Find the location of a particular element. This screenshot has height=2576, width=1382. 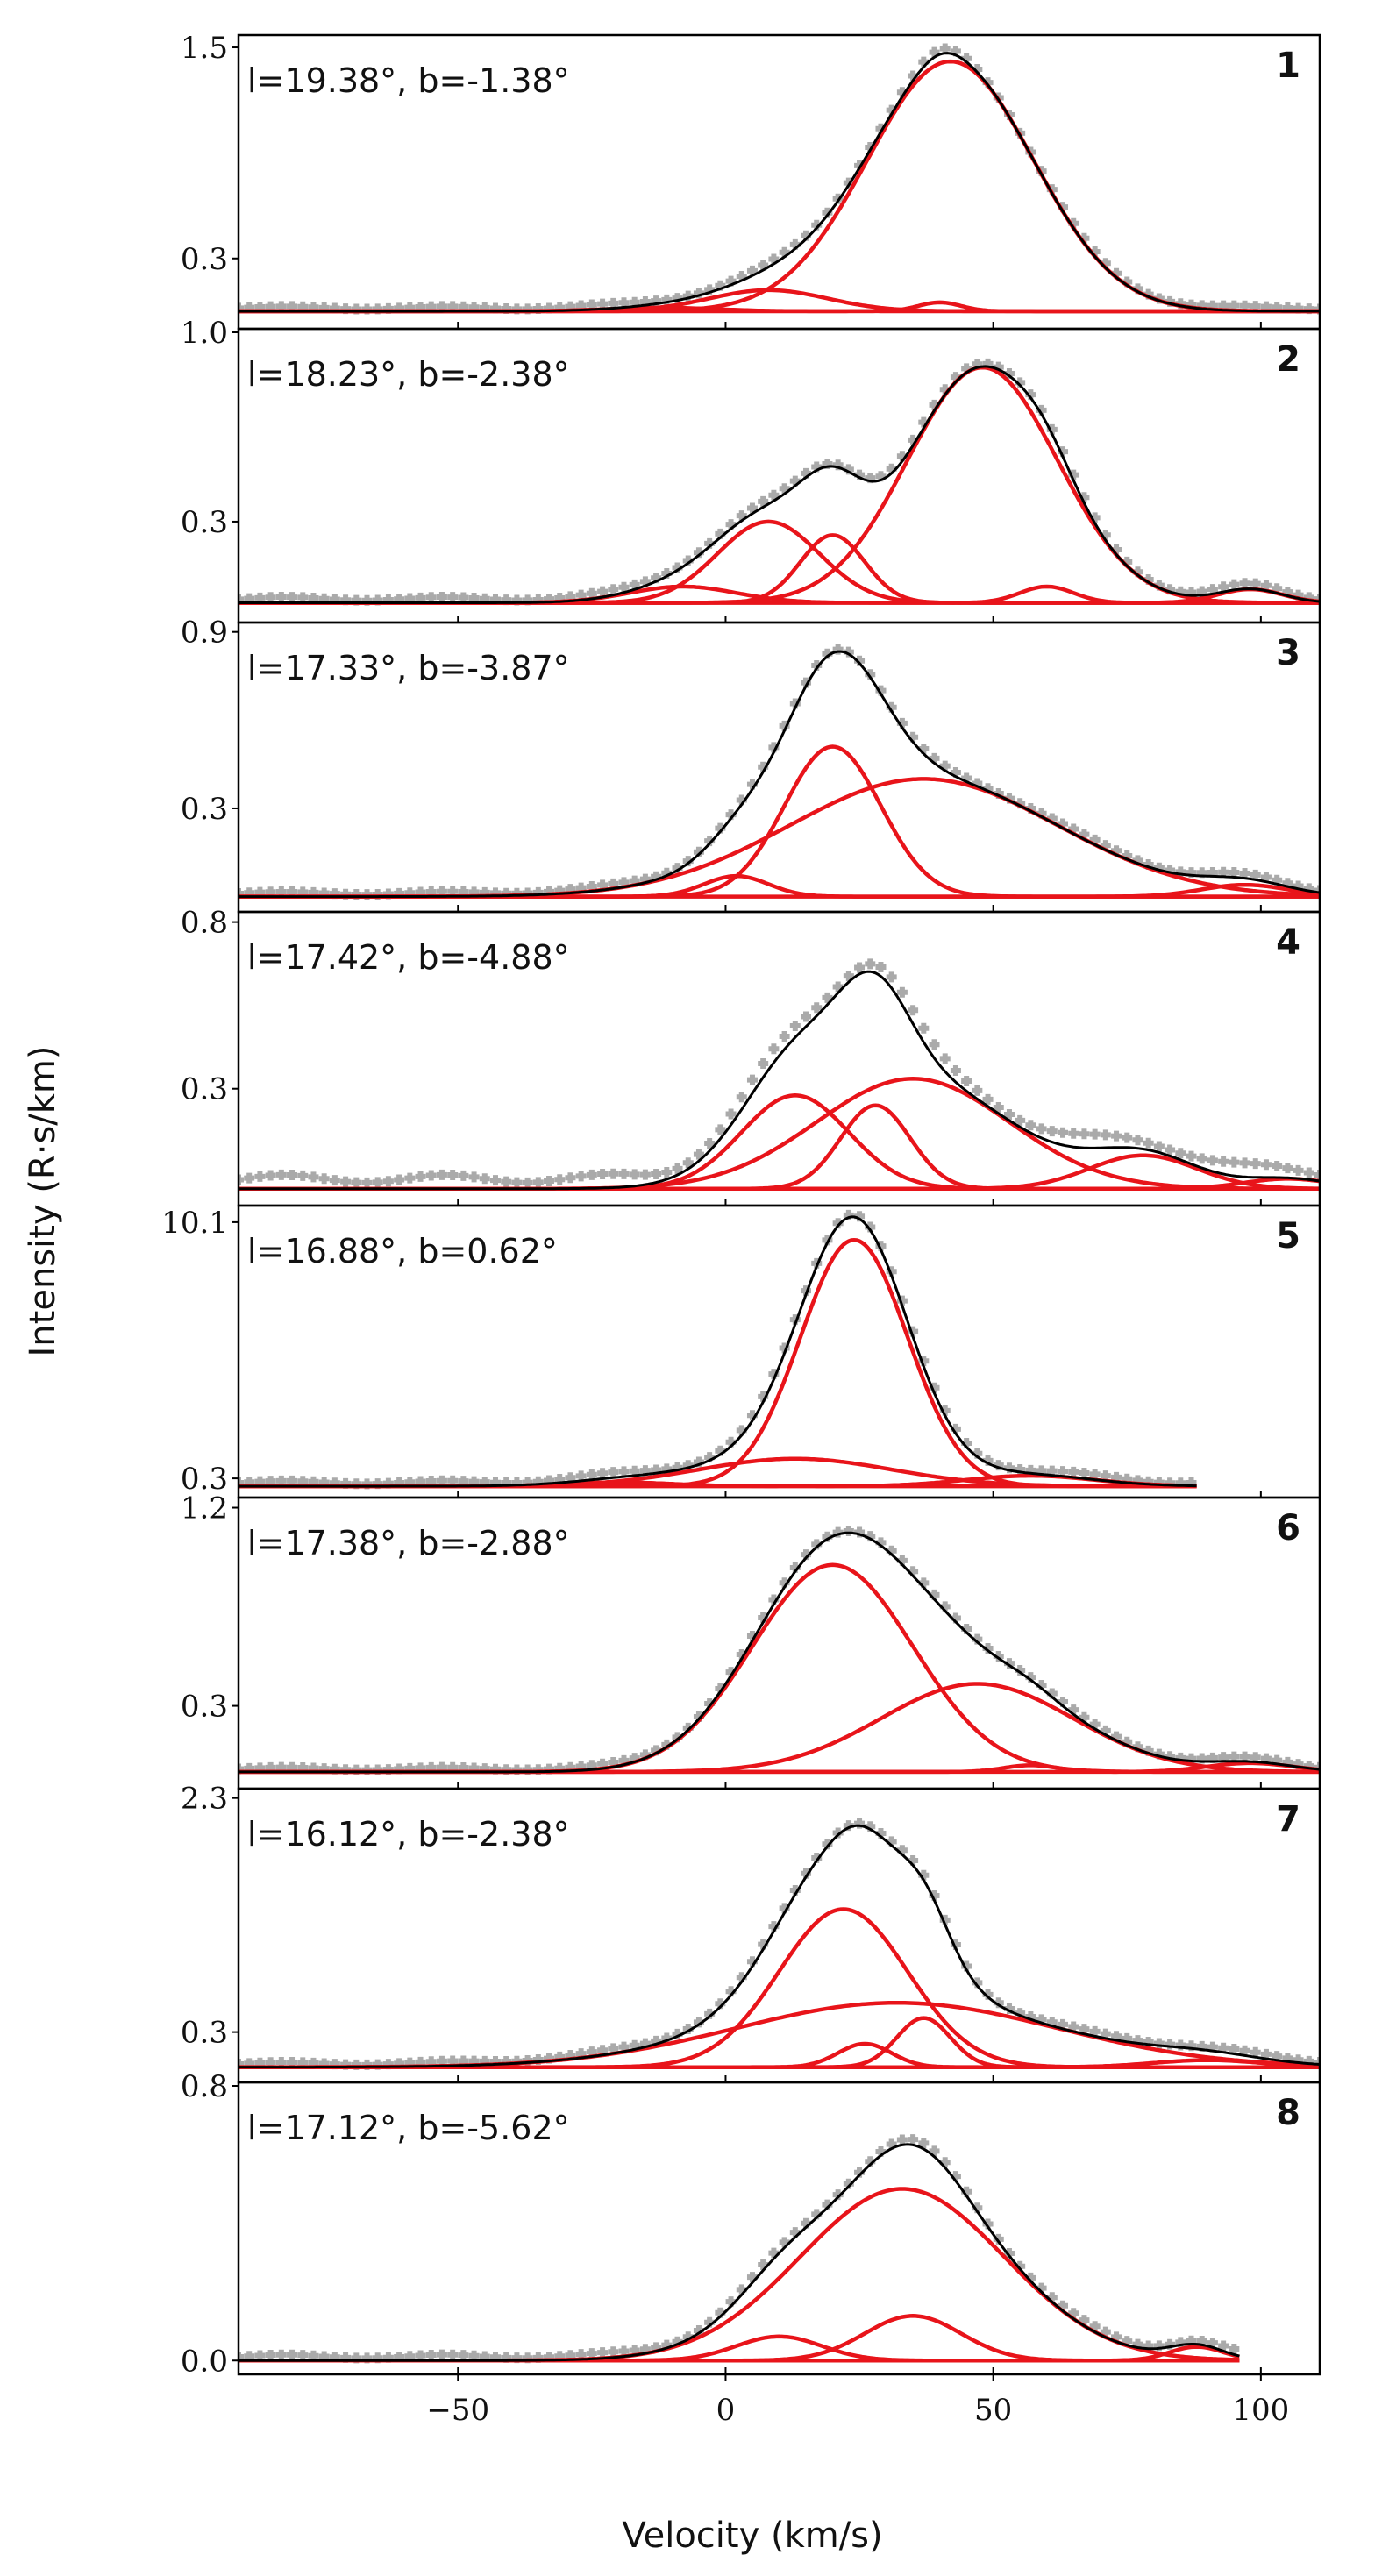

panel-coordinate-label: l=17.42°, b=-4.88° is located at coordinates (409, 957).